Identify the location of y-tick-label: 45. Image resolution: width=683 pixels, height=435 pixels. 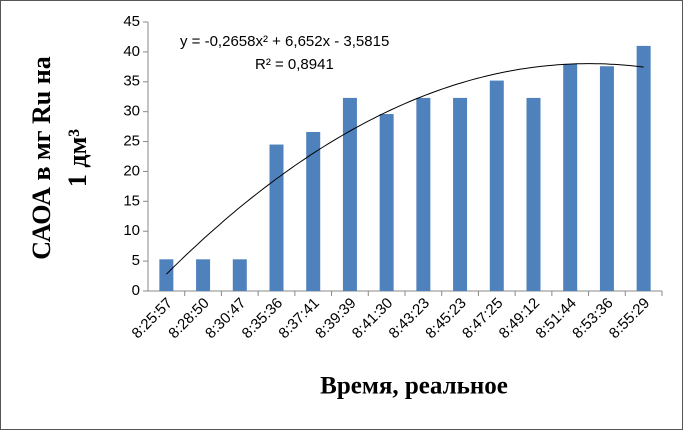
(131, 21).